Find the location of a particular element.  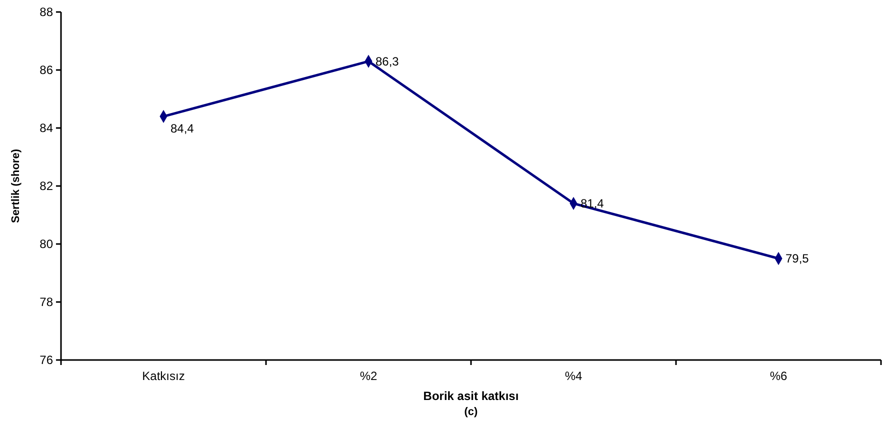

data-label: 86,3 is located at coordinates (388, 61).